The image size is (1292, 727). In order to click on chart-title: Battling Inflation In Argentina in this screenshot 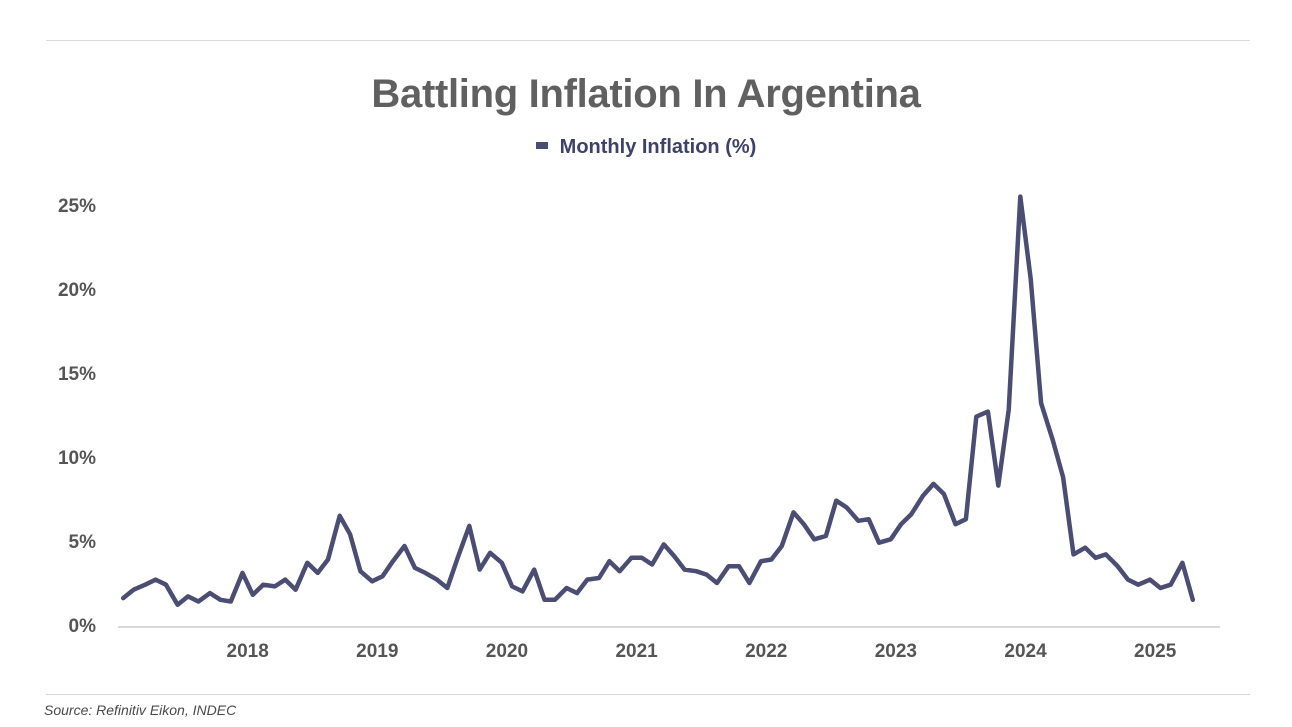, I will do `click(646, 94)`.